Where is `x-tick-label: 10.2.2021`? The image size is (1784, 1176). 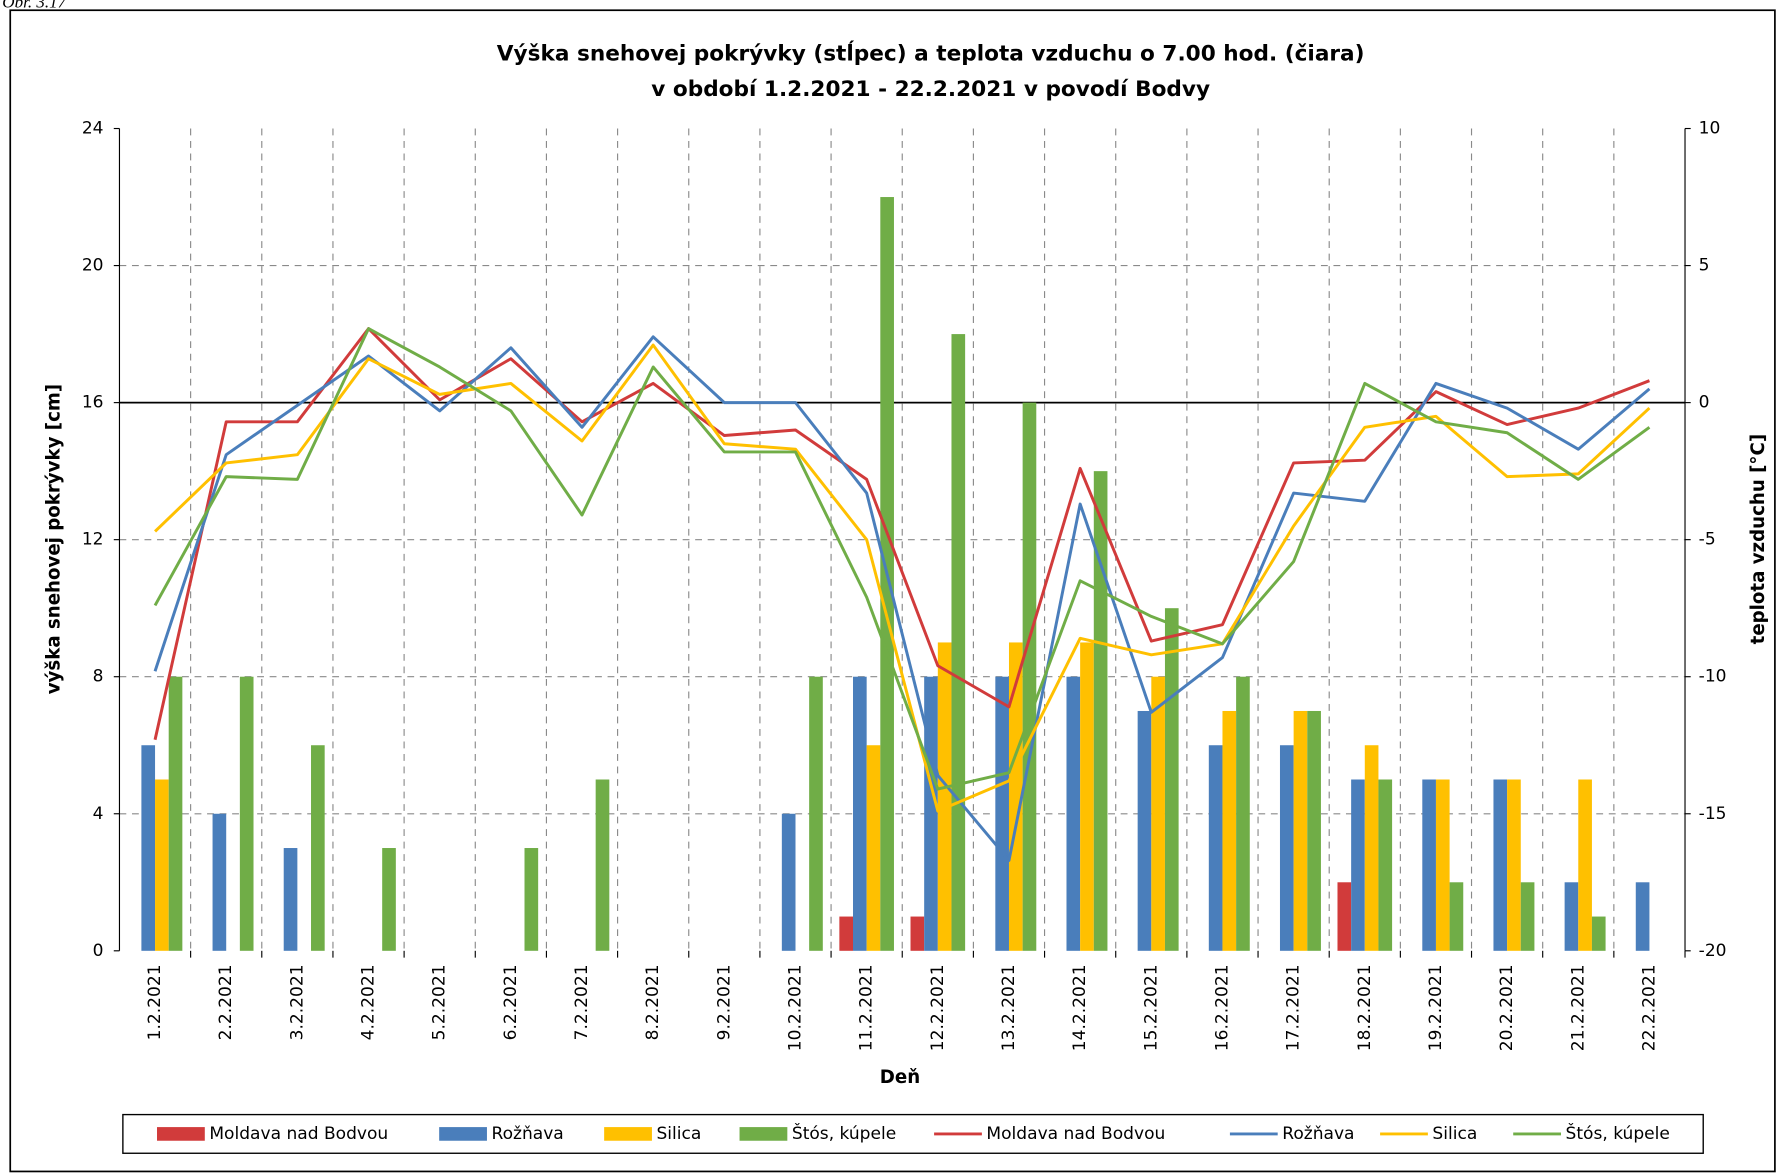
x-tick-label: 10.2.2021 is located at coordinates (795, 1007).